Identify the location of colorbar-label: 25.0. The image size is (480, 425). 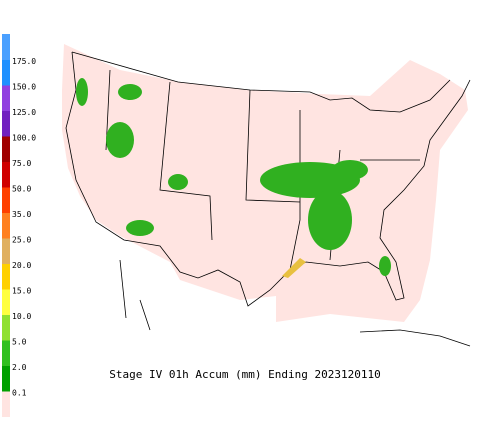
(21, 240).